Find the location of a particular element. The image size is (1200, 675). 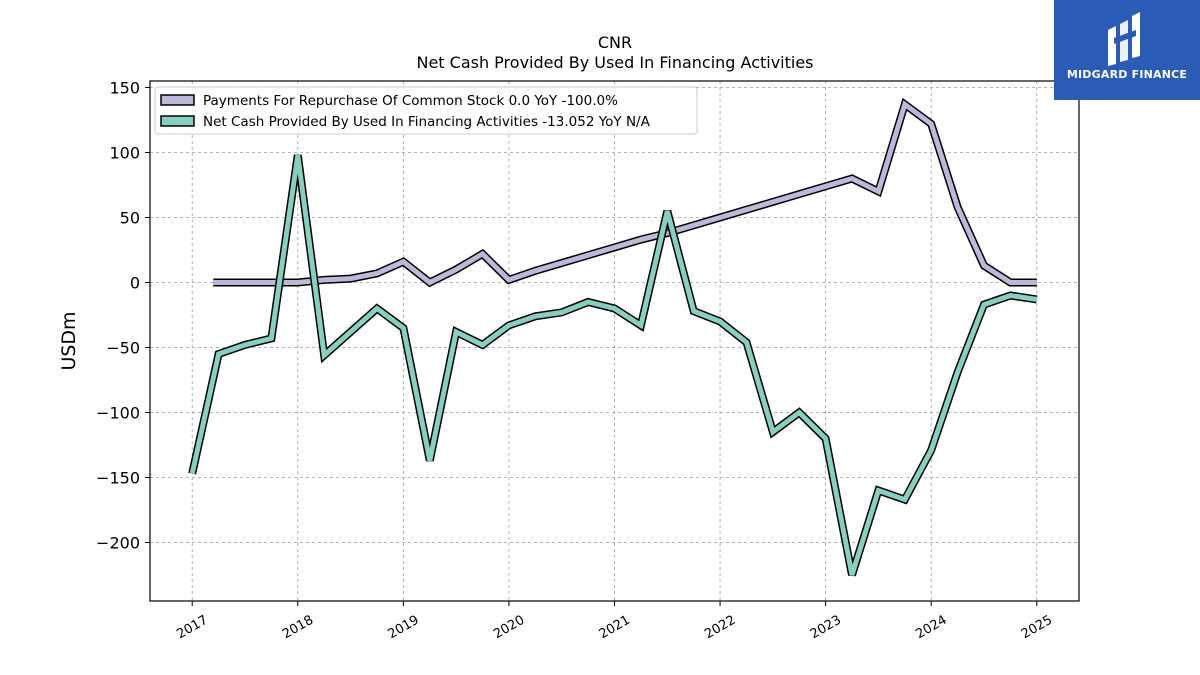

y-tick-label: −200 is located at coordinates (118, 543).